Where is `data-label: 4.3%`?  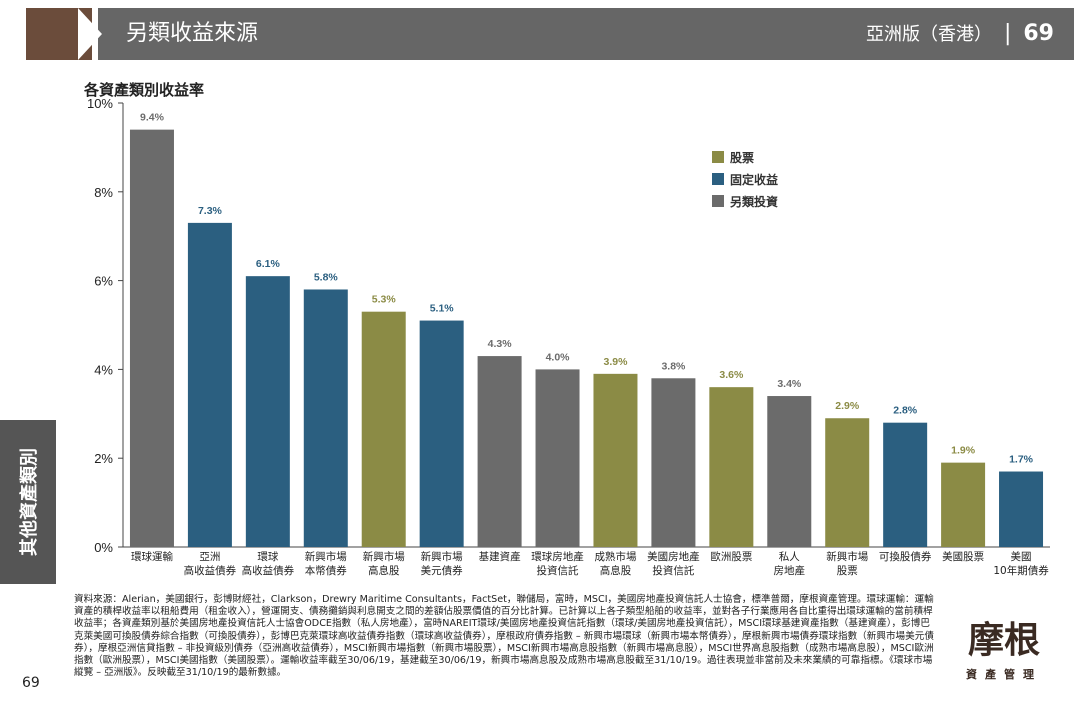 data-label: 4.3% is located at coordinates (500, 344).